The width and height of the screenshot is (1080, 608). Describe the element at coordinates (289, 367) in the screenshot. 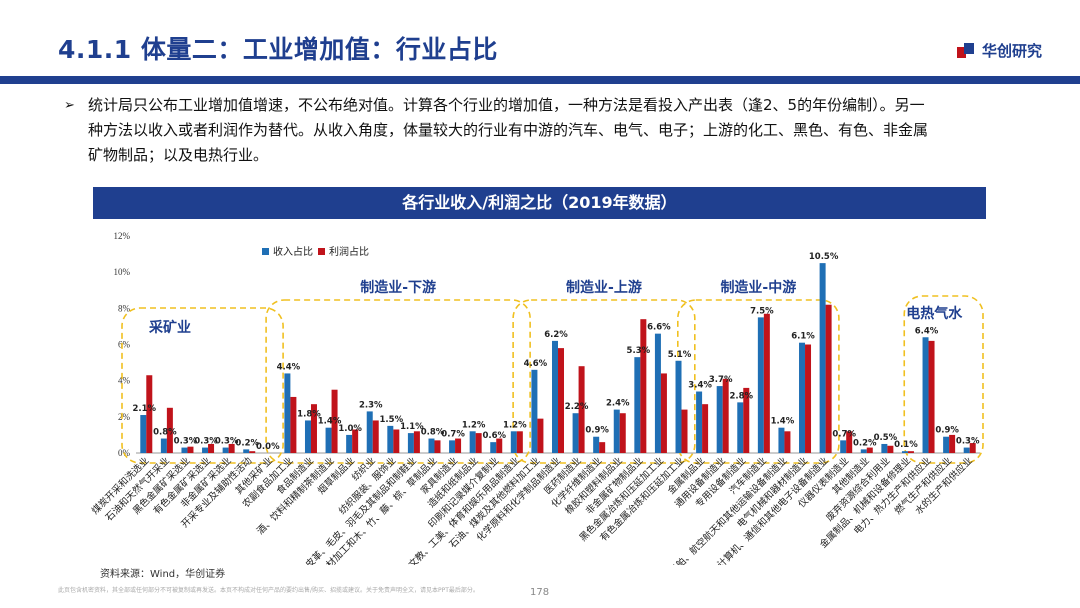

I see `value-label: 4.4%` at that location.